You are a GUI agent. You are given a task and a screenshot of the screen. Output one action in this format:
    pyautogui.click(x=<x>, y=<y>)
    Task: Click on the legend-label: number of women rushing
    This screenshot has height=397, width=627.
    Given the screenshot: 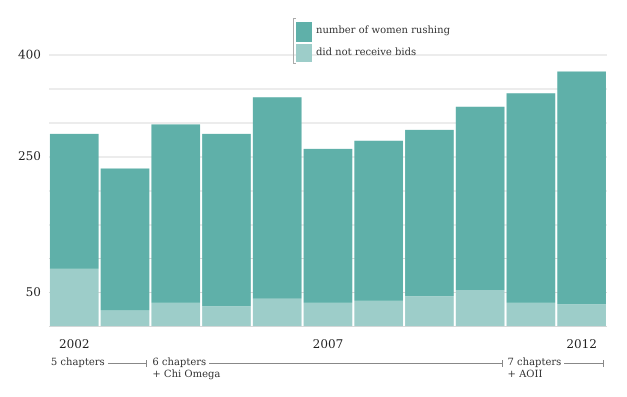 What is the action you would take?
    pyautogui.click(x=383, y=30)
    